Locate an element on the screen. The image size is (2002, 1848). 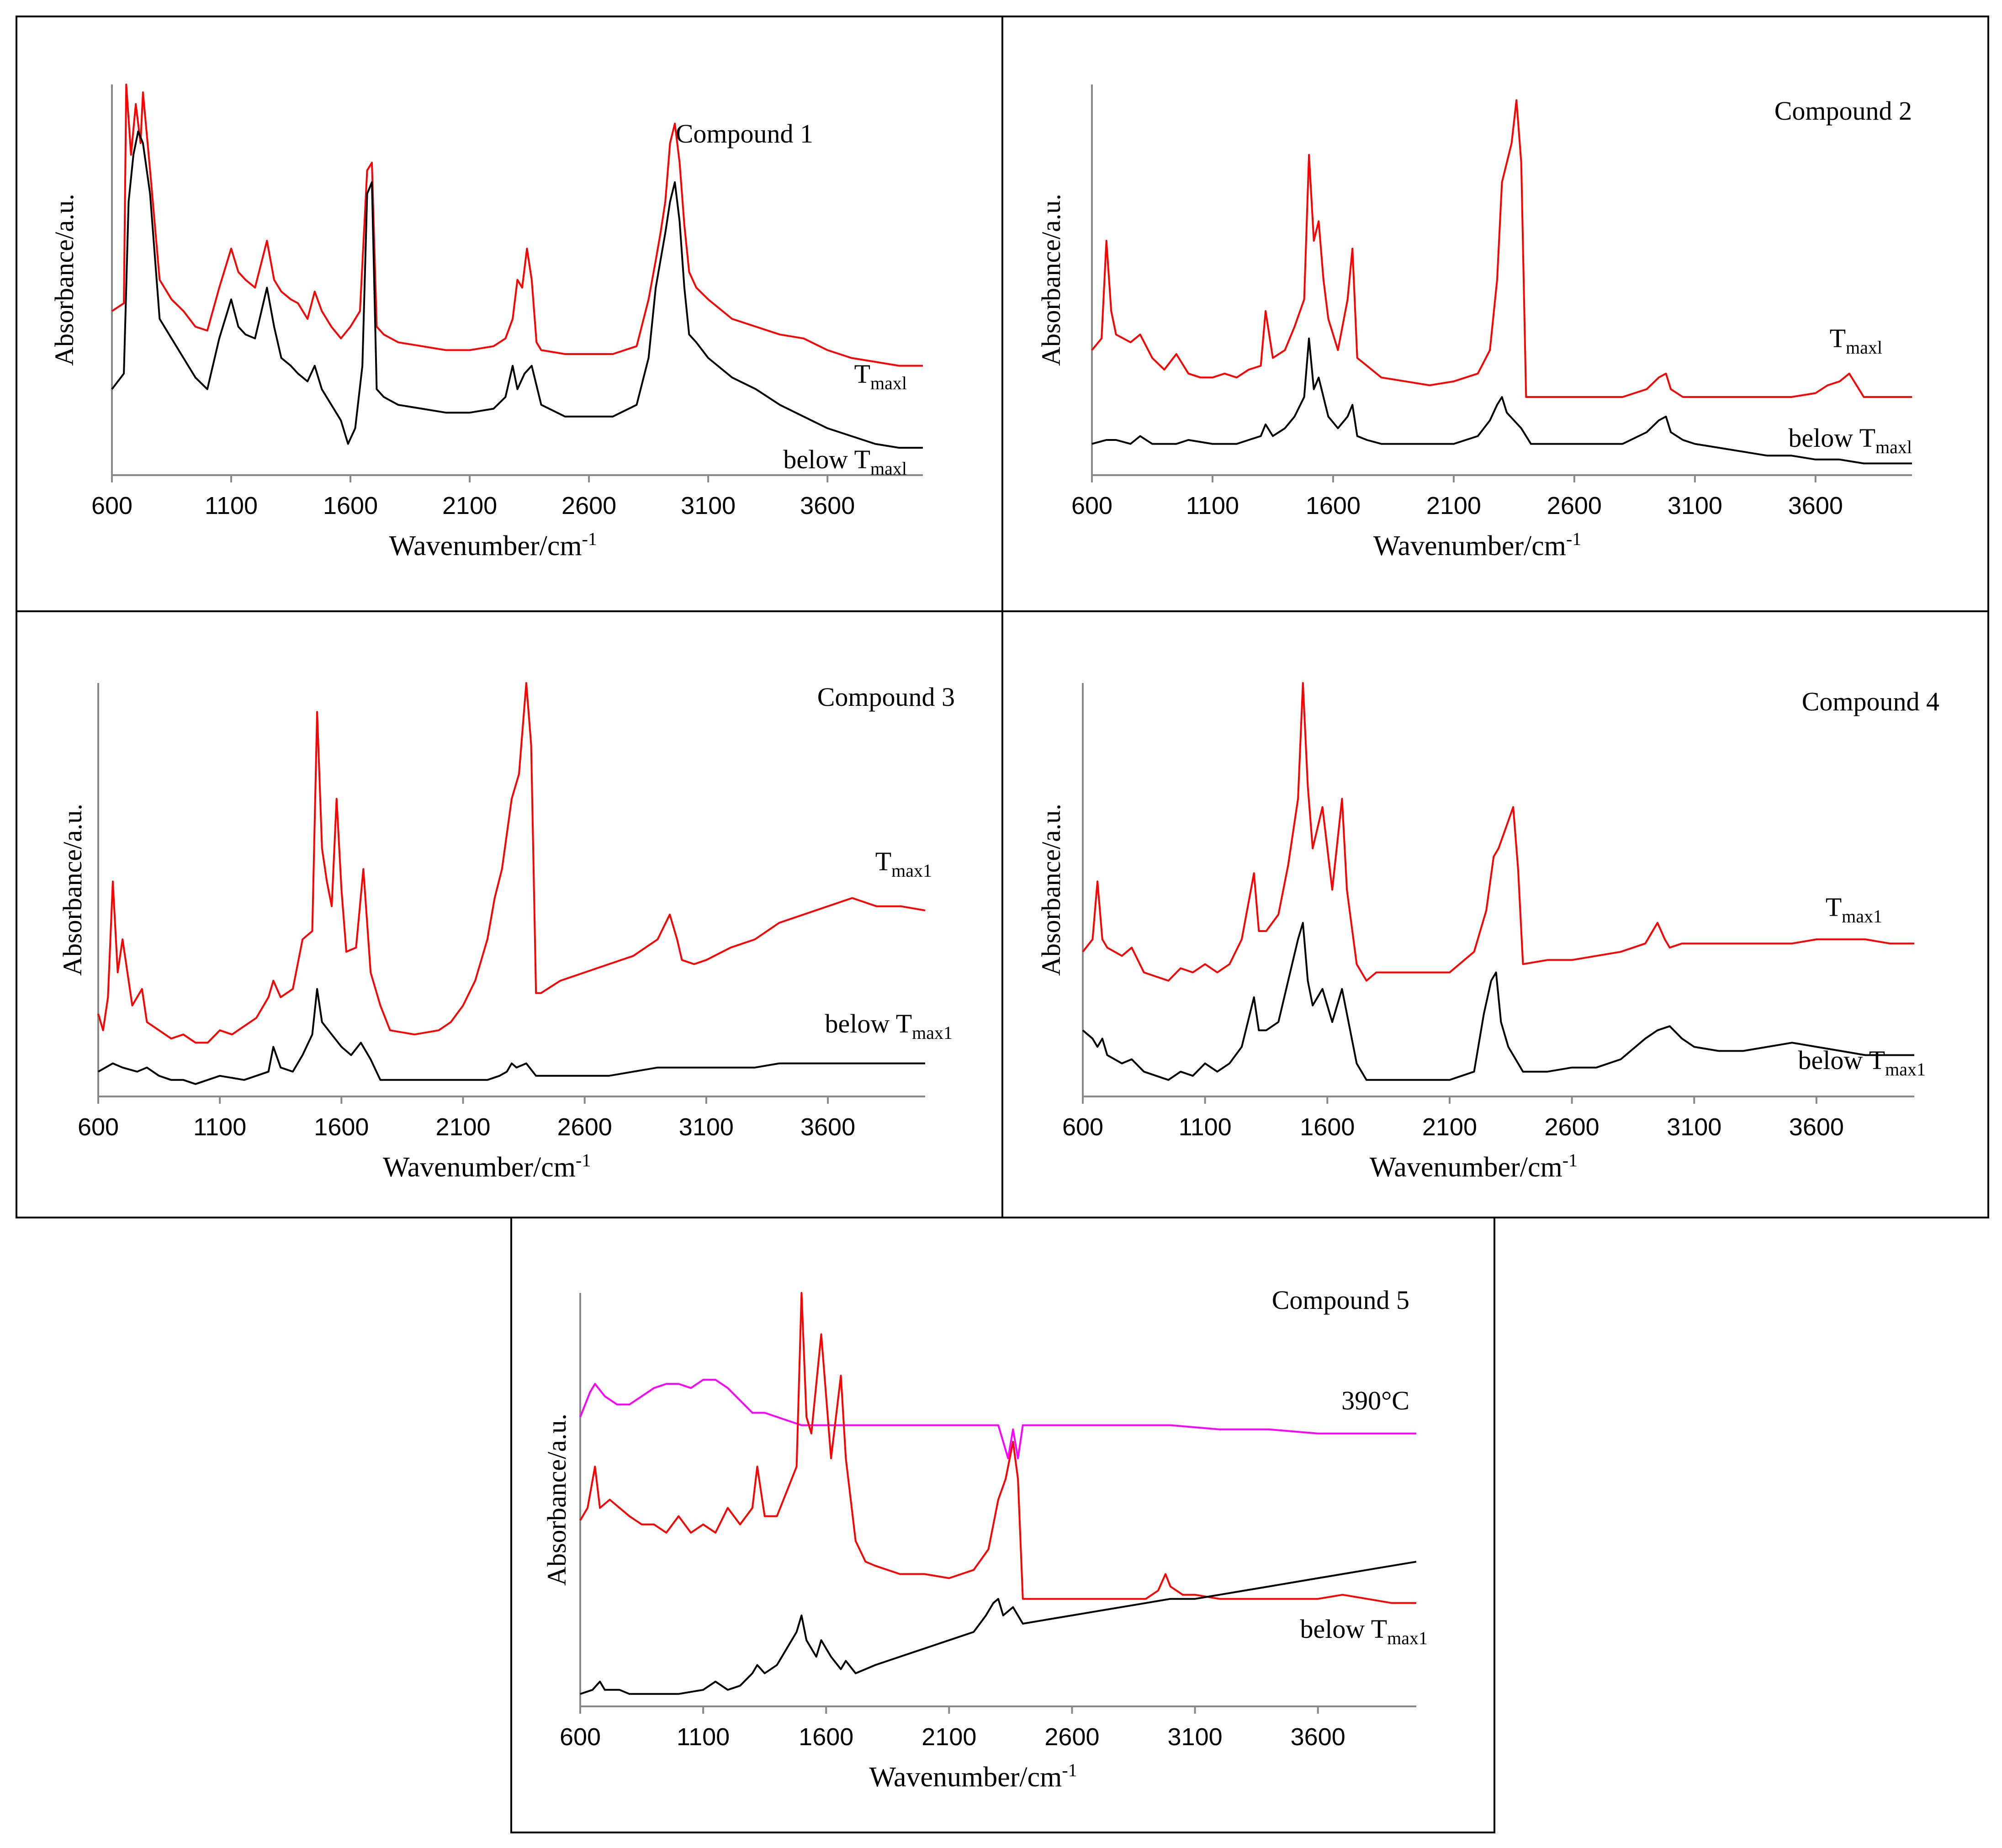
series-line-magenta is located at coordinates (997, 1419).